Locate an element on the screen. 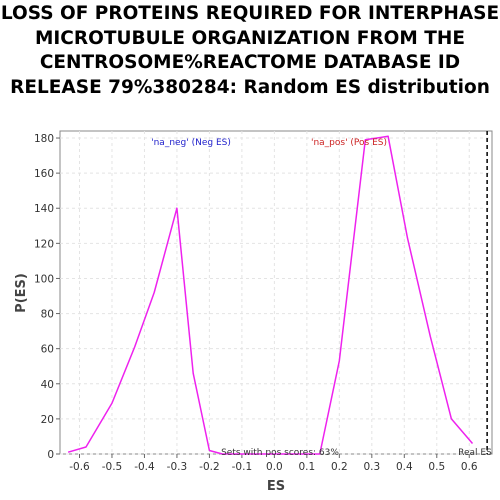  x-tick-label: -0.5 is located at coordinates (112, 467).